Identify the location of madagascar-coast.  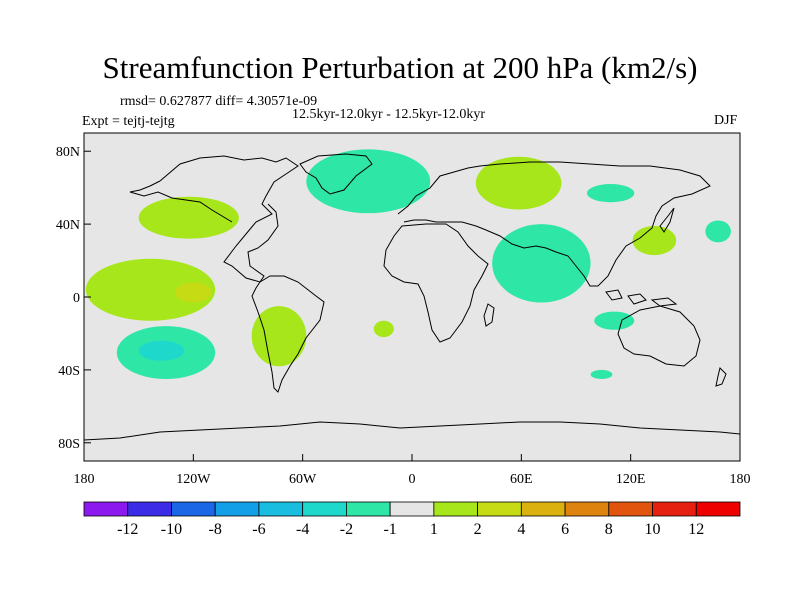
(489, 315).